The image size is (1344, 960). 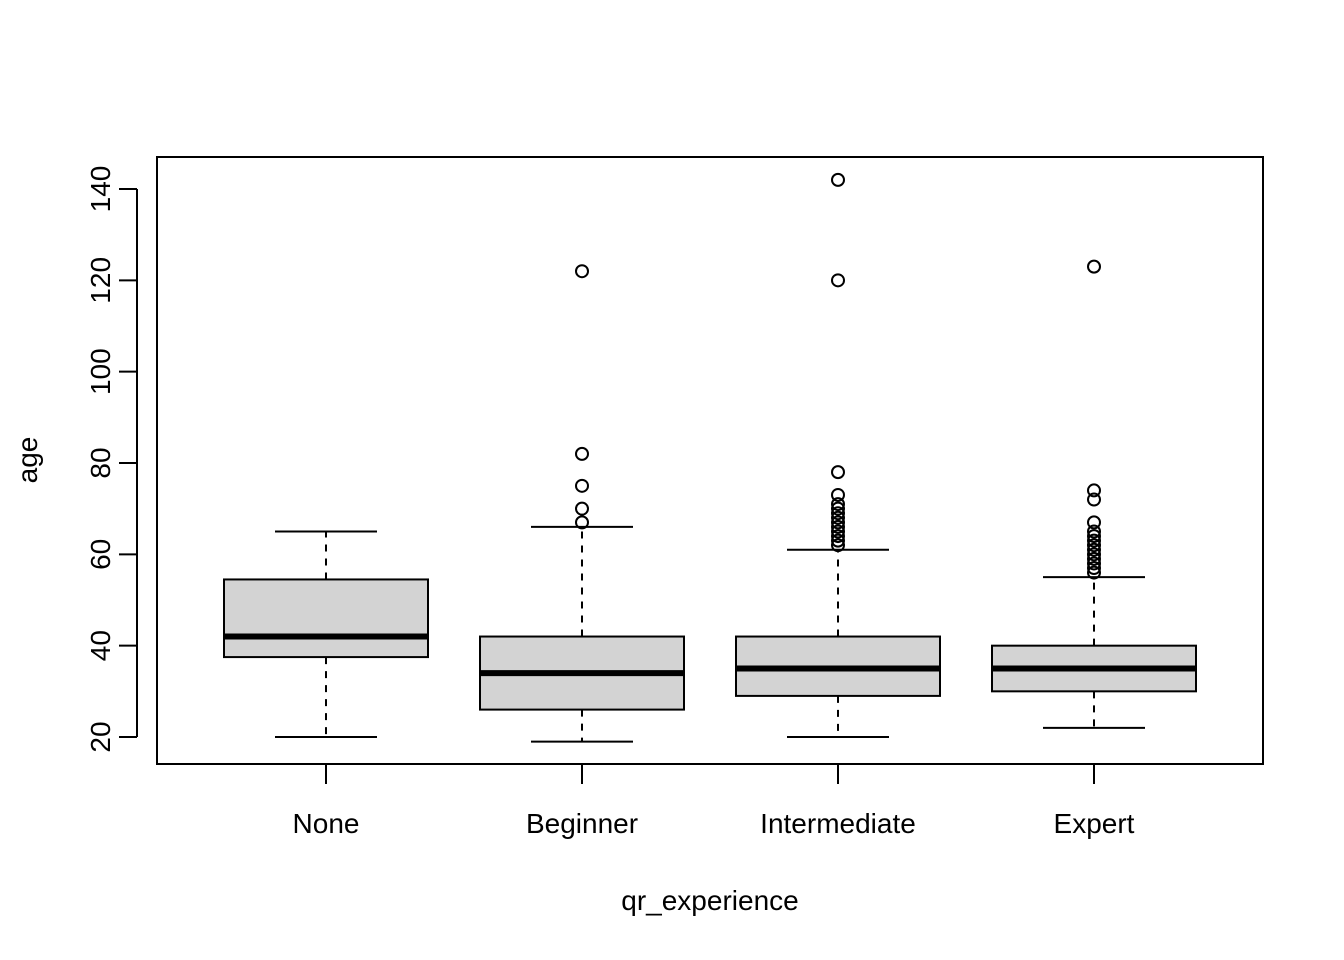 I want to click on y-tick-label-80: 80, so click(x=100, y=462).